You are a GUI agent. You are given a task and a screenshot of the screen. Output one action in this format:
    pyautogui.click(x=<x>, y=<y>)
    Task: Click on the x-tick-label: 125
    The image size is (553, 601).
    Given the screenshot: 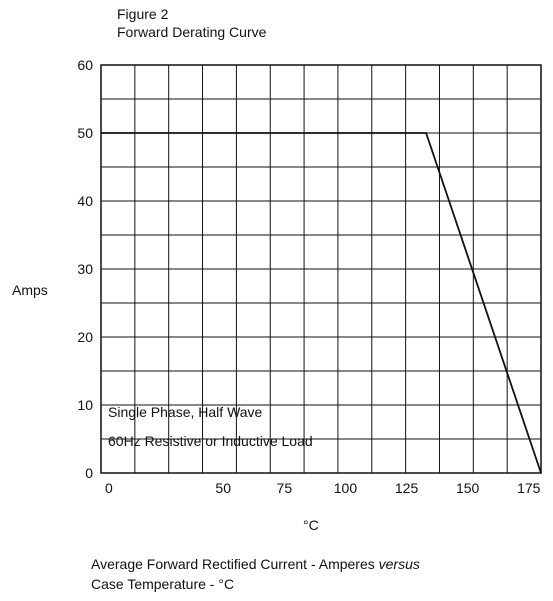 What is the action you would take?
    pyautogui.click(x=407, y=488)
    